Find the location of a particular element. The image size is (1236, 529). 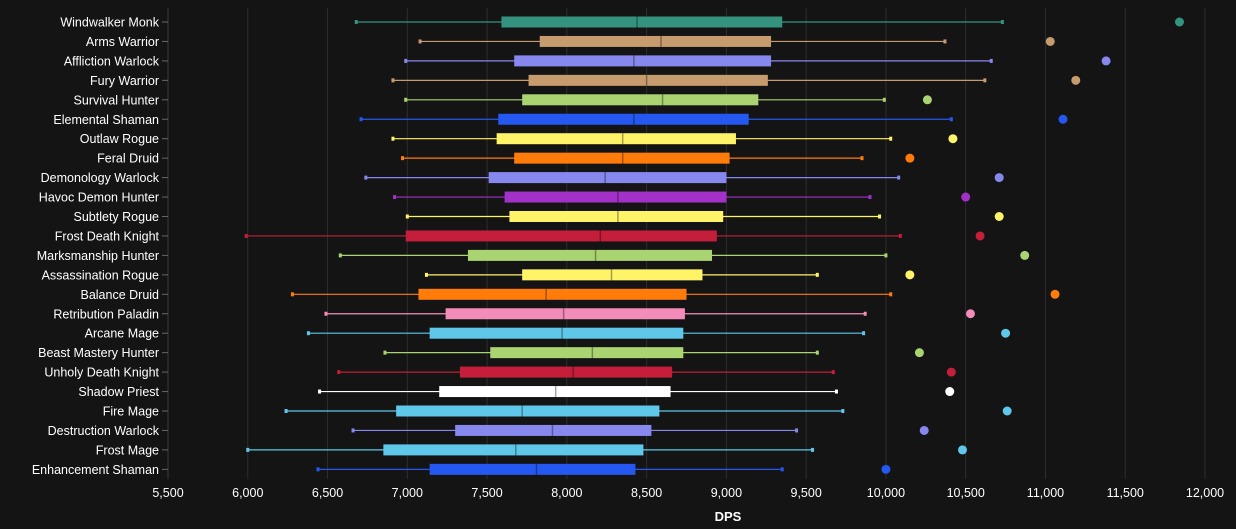

category-label: Affliction Warlock is located at coordinates (112, 61).